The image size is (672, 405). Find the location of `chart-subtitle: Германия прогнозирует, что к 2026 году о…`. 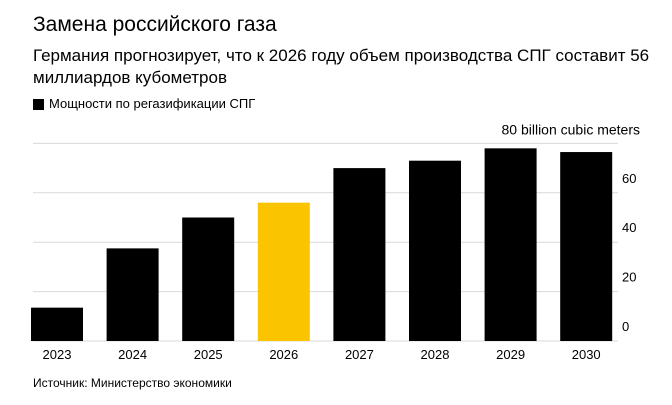

chart-subtitle: Германия прогнозирует, что к 2026 году о… is located at coordinates (341, 66).